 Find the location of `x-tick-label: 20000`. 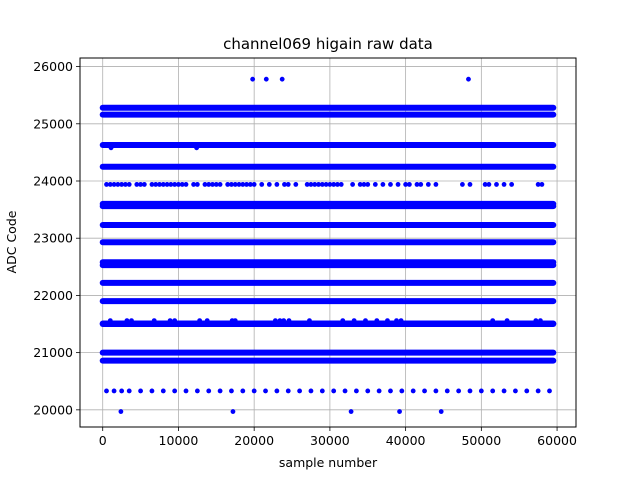

x-tick-label: 20000 is located at coordinates (254, 440).